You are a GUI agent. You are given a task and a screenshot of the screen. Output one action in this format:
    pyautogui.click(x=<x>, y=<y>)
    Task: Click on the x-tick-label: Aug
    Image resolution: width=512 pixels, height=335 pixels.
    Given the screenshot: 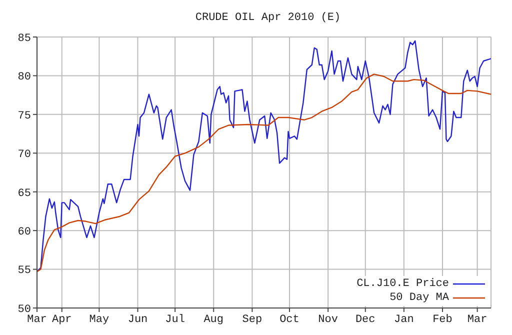 What is the action you would take?
    pyautogui.click(x=214, y=320)
    